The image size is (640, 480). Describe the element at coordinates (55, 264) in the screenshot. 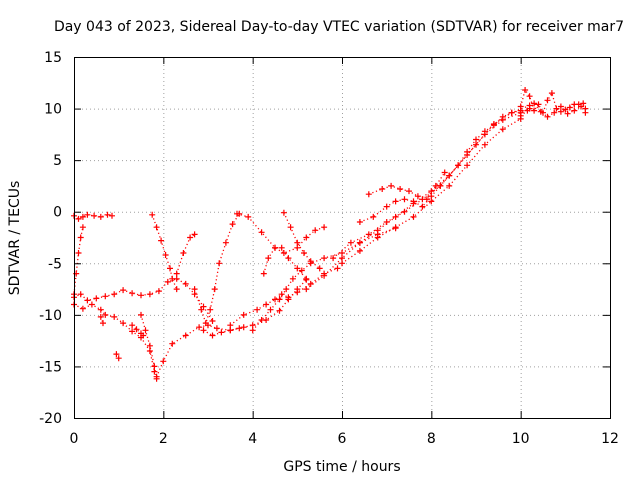

I see `y-tick-label: -5` at that location.